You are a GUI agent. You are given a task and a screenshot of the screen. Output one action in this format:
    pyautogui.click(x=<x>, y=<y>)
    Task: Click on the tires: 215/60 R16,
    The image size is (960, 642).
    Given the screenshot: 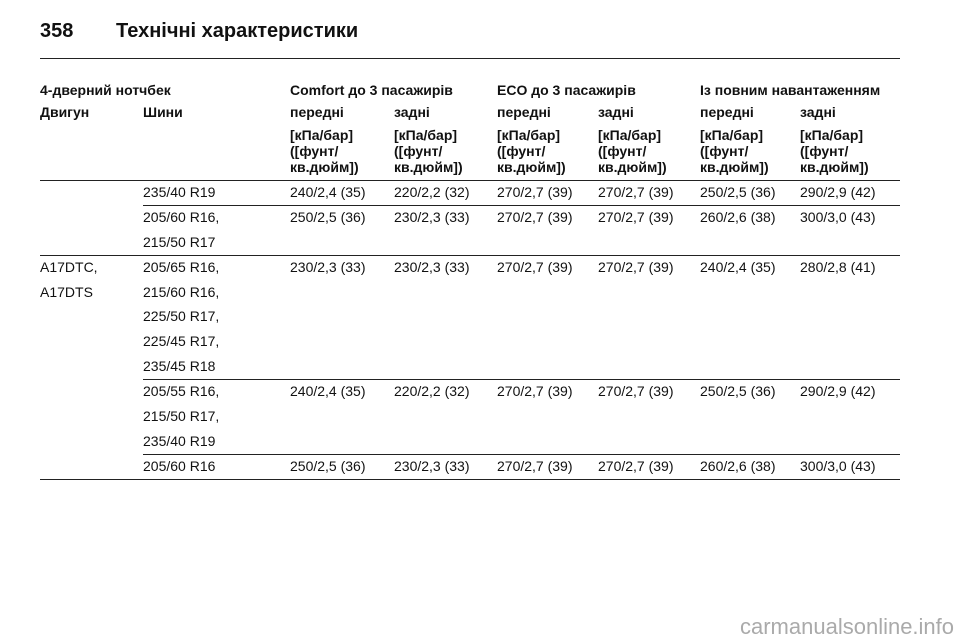 What is the action you would take?
    pyautogui.click(x=181, y=291)
    